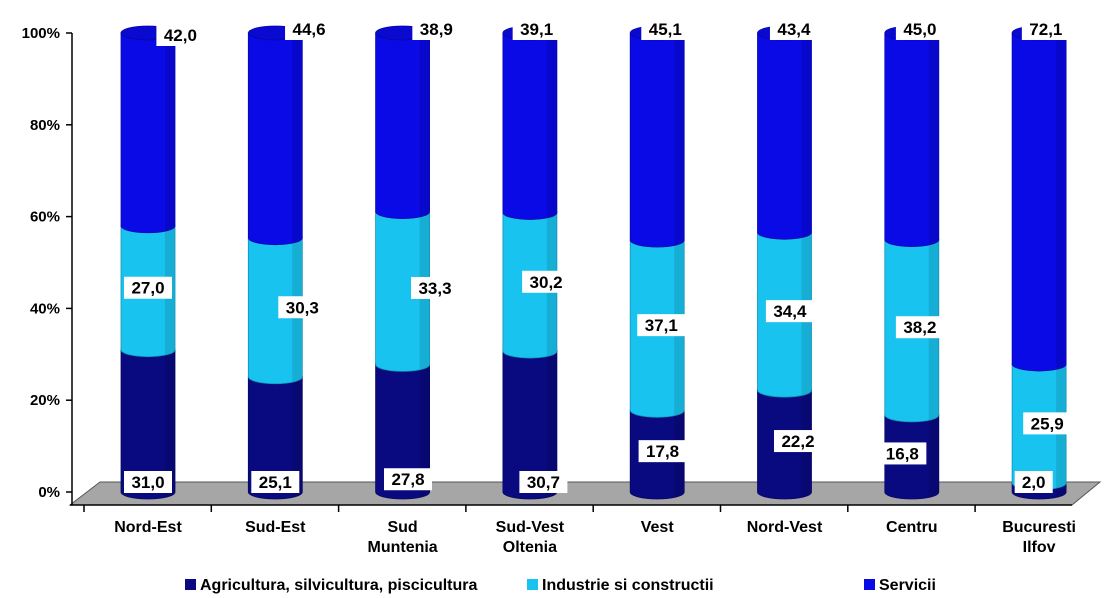 The image size is (1107, 598). What do you see at coordinates (628, 585) in the screenshot?
I see `legend-label: Industrie si constructii` at bounding box center [628, 585].